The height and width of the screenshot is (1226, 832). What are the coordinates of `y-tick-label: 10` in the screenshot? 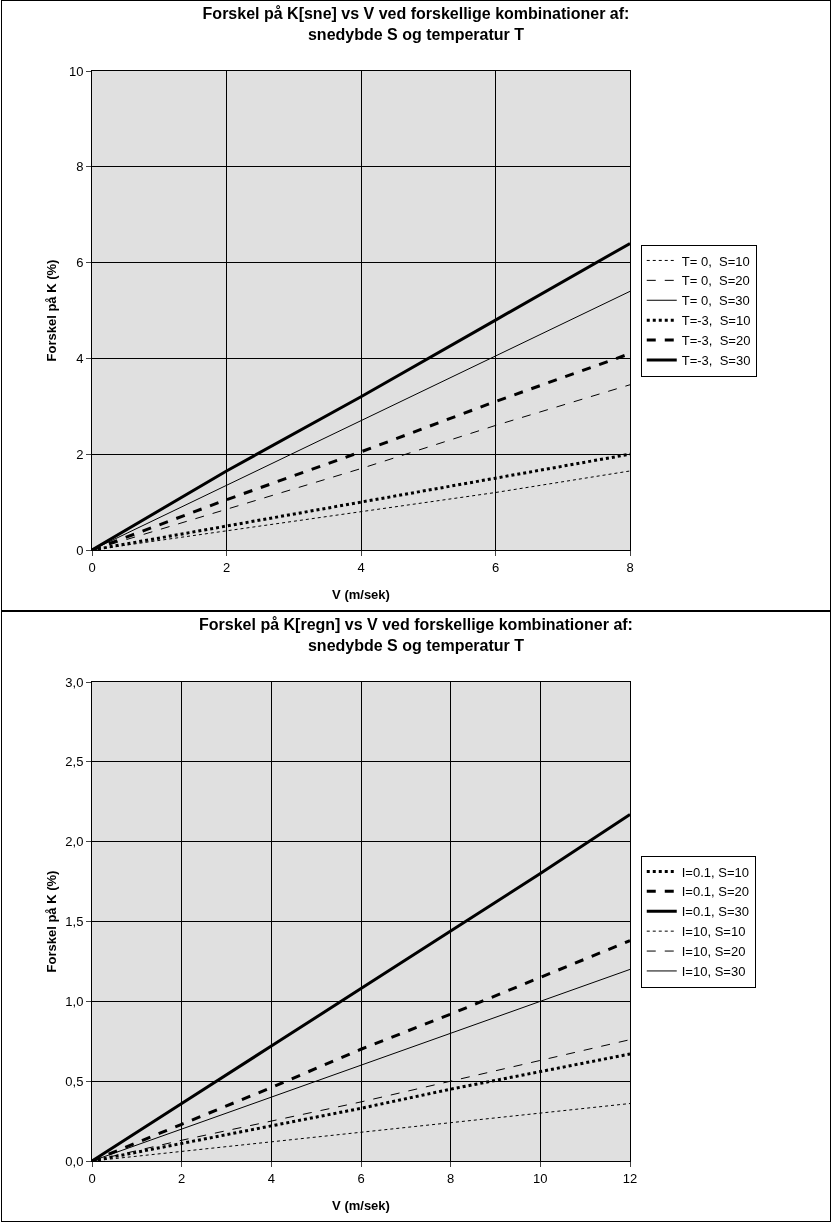 It's located at (76, 71).